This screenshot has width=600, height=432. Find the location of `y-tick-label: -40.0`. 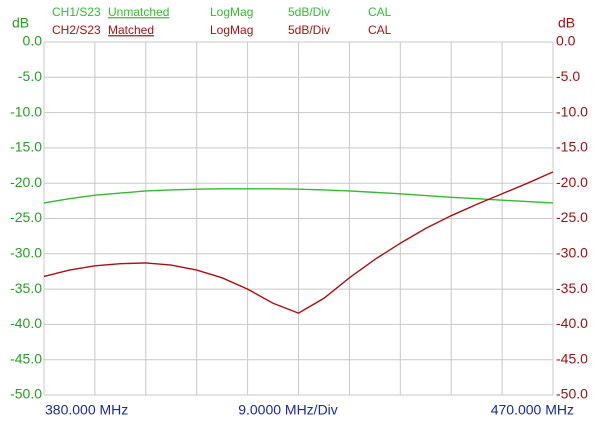

y-tick-label: -40.0 is located at coordinates (26, 323).